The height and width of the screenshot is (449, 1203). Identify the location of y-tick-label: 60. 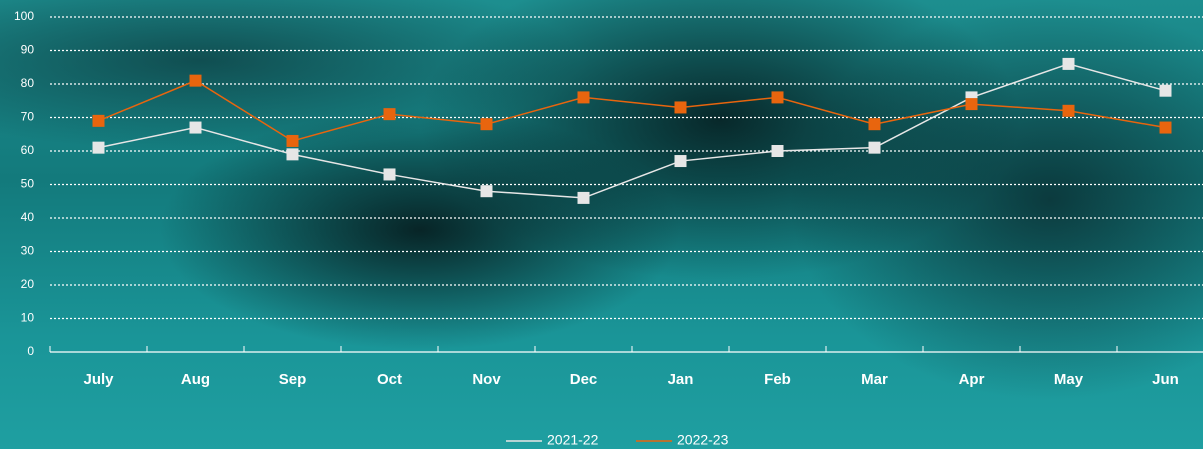
(28, 150).